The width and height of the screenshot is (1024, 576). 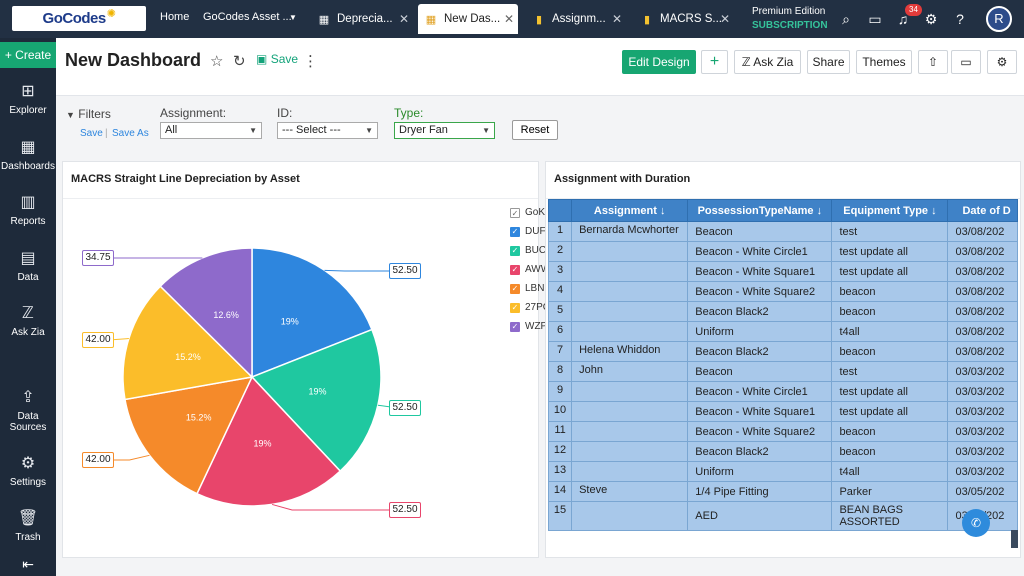 I want to click on table-row: 8 John Beacon test 03/03/202, so click(x=783, y=371).